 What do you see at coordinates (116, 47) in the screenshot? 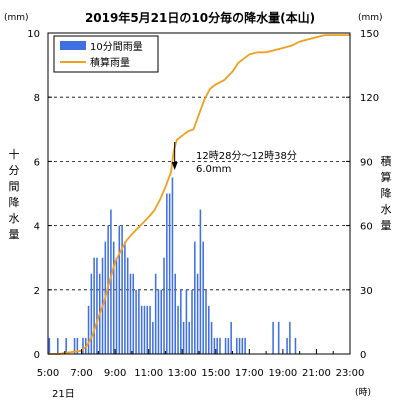
I see `legend-bar-label: 10分間雨量` at bounding box center [116, 47].